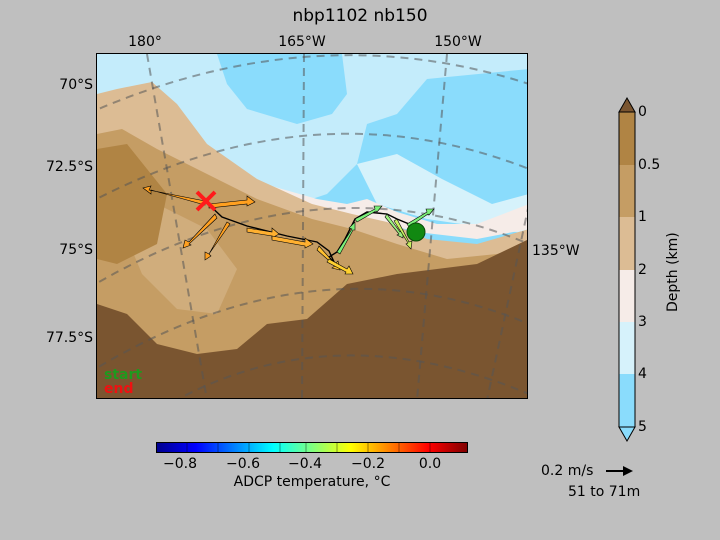 The image size is (720, 540). What do you see at coordinates (360, 16) in the screenshot?
I see `plot-title: nbp1102 nb150` at bounding box center [360, 16].